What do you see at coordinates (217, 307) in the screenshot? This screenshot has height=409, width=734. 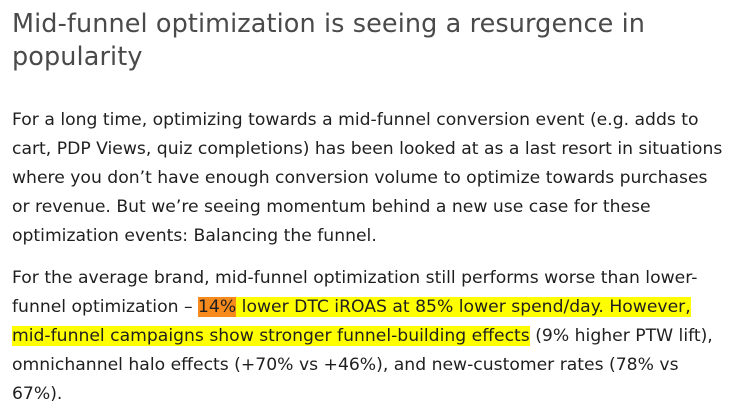 I see `highlighted-stat-14-percent: 14%` at bounding box center [217, 307].